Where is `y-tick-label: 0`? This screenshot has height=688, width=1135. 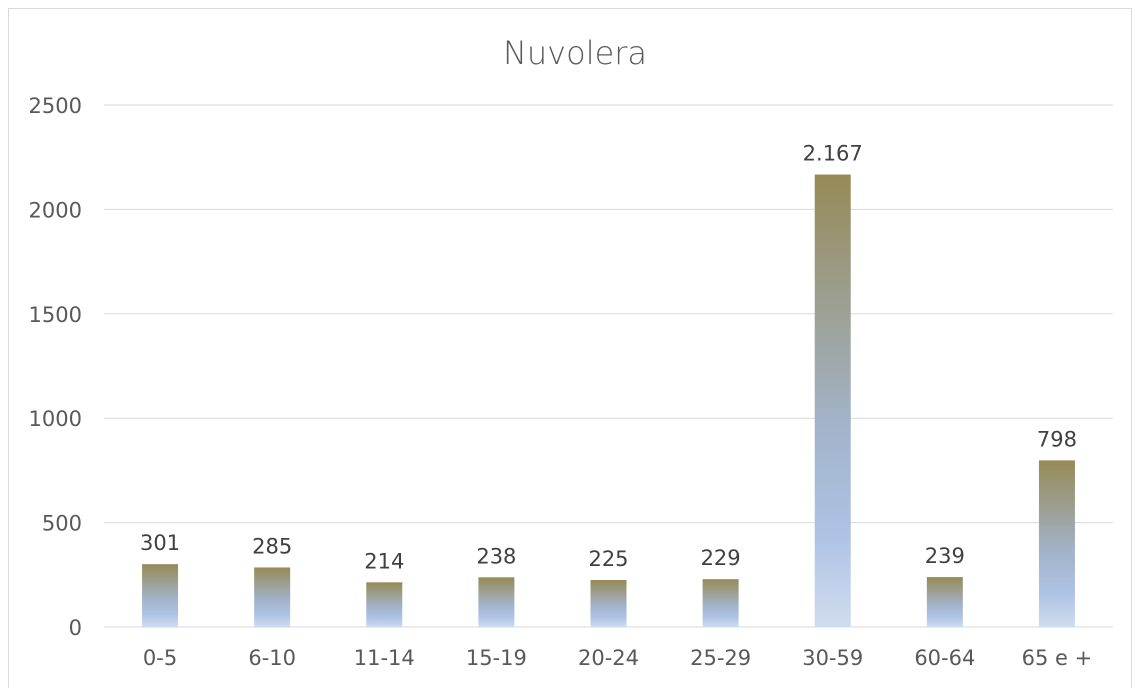
y-tick-label: 0 is located at coordinates (75, 628).